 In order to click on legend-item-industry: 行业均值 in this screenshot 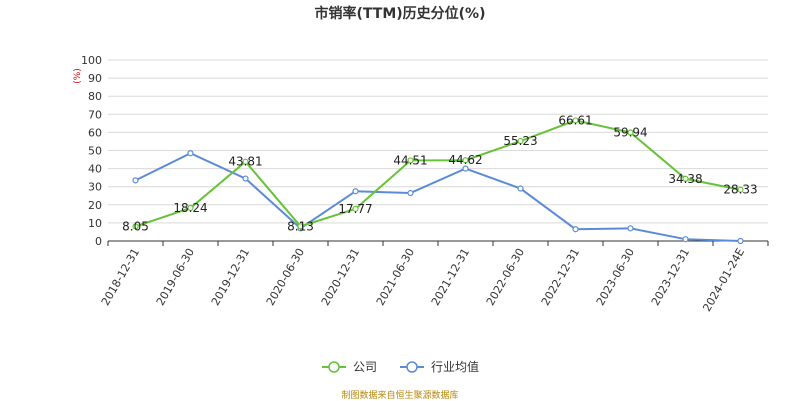, I will do `click(439, 366)`.